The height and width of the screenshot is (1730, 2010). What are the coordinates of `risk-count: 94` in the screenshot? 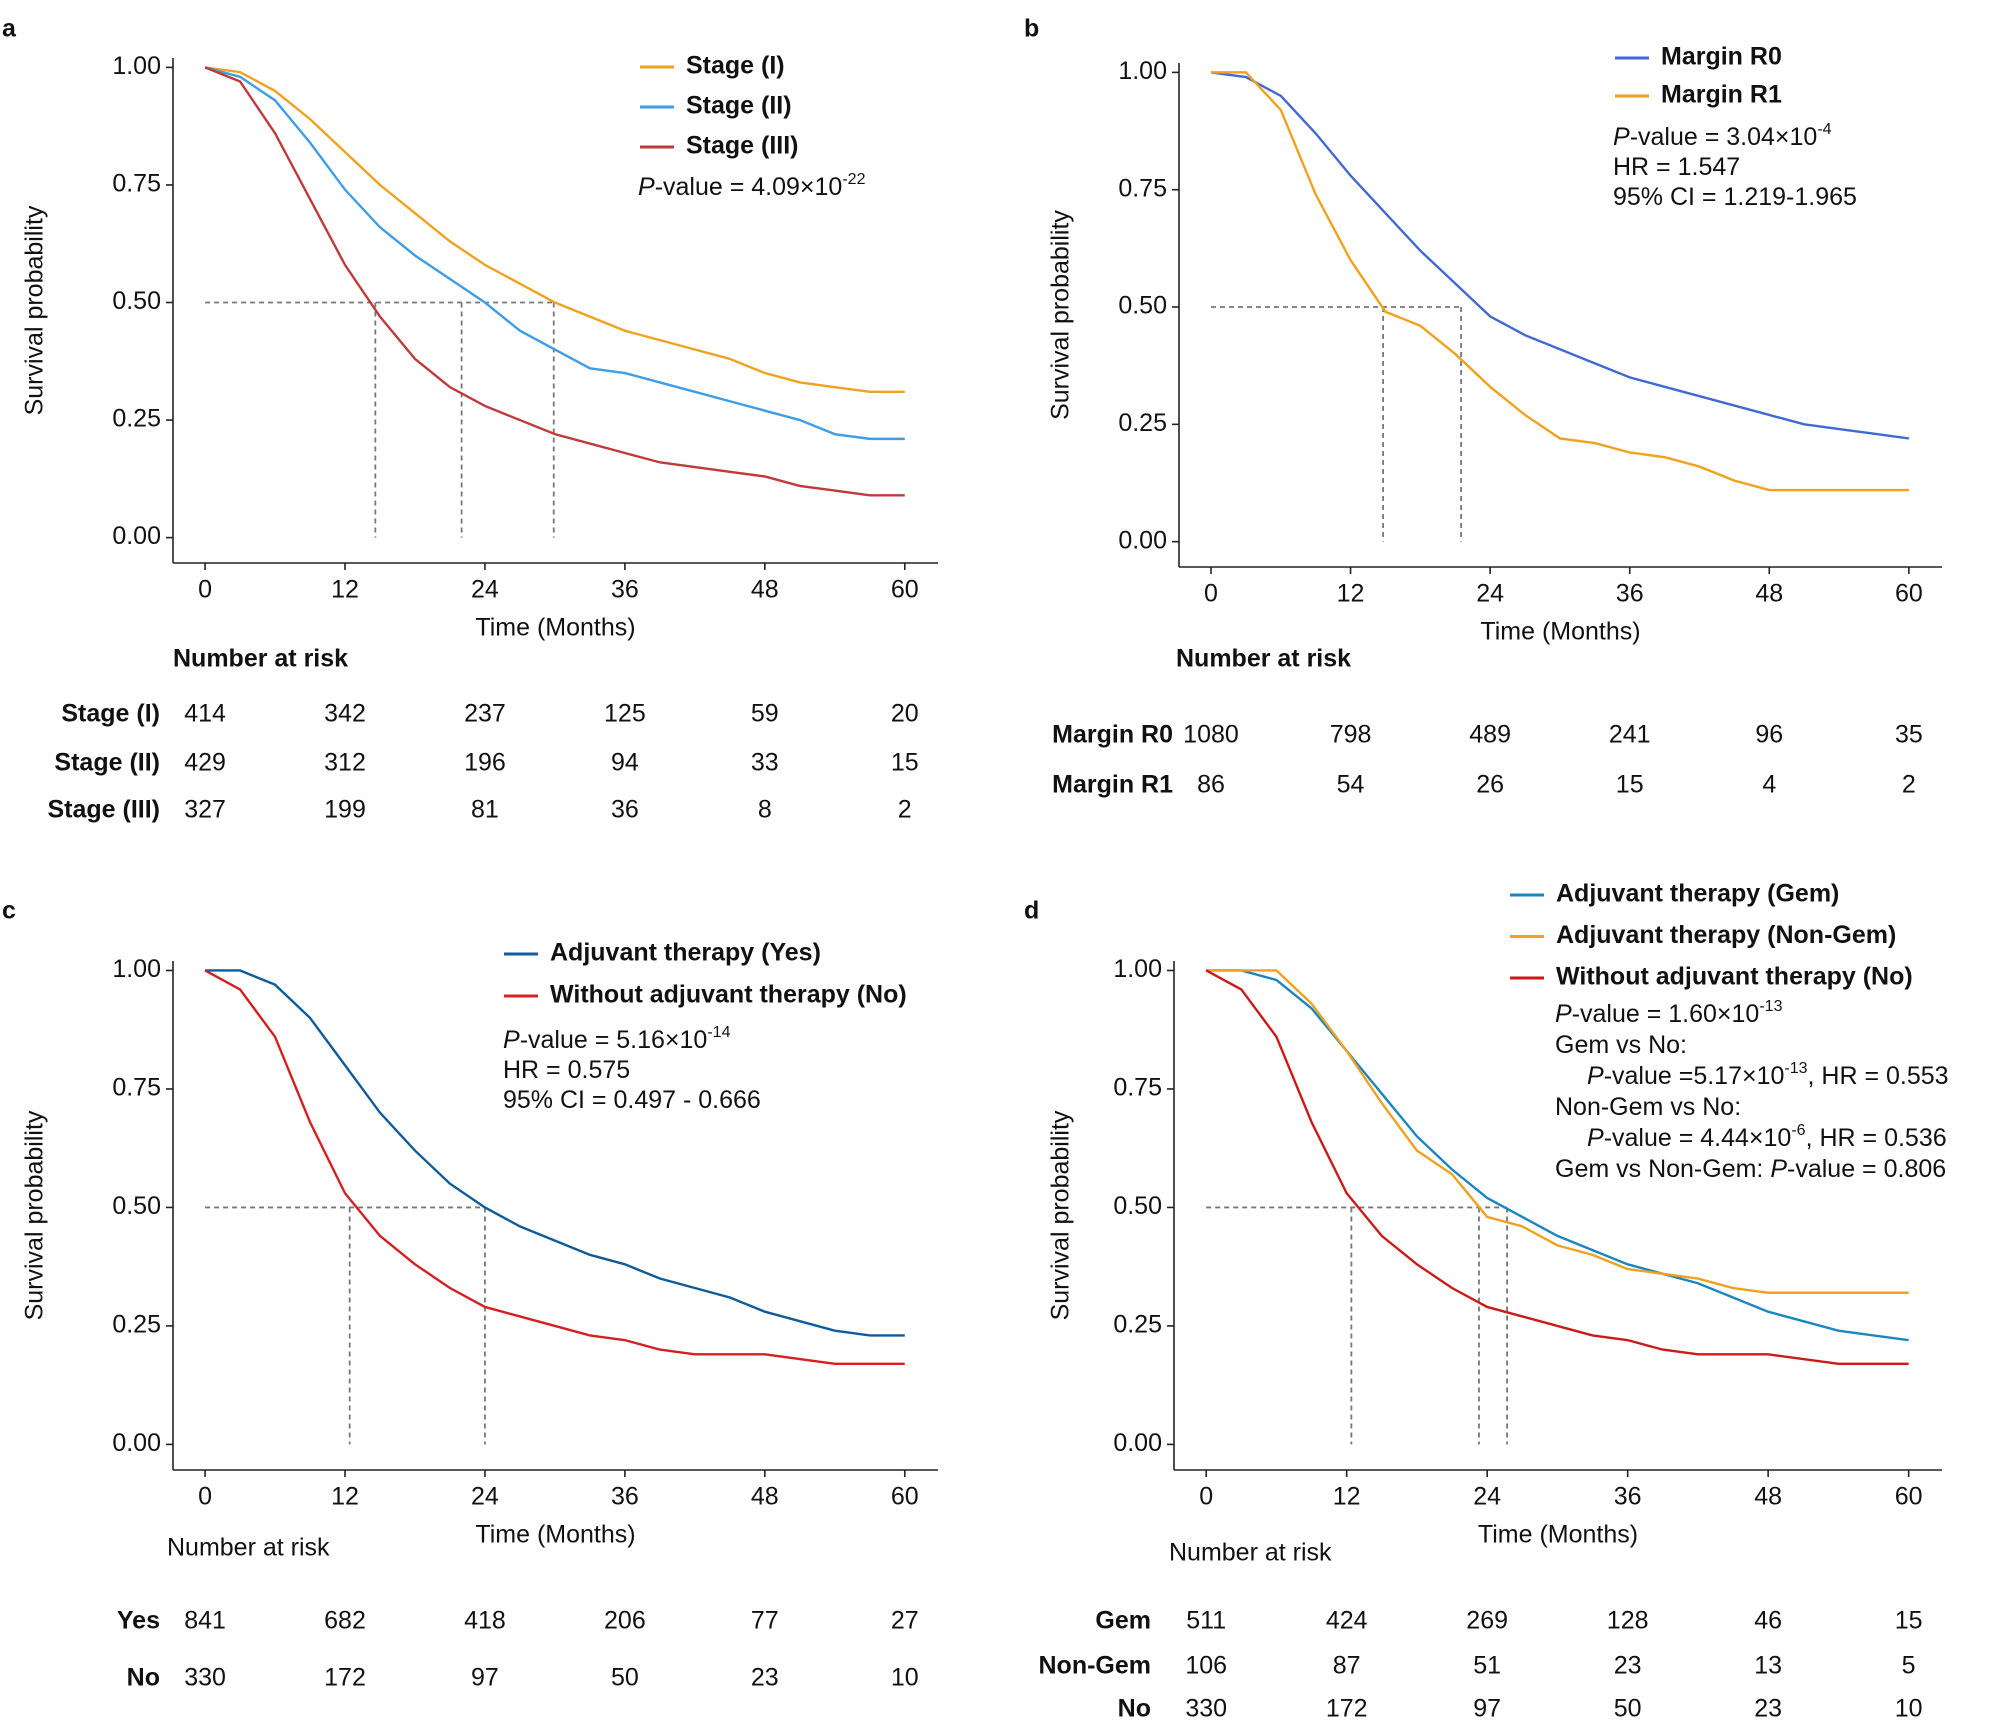 It's located at (625, 763).